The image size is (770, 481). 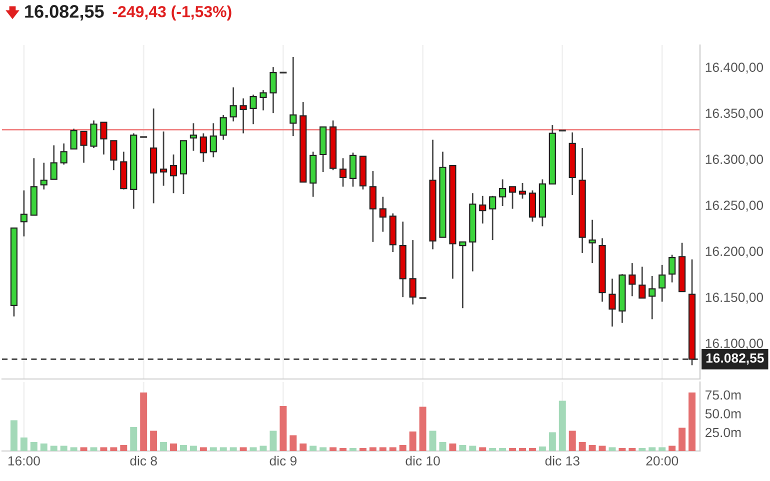 What do you see at coordinates (735, 298) in the screenshot?
I see `y-tick-label: 16.150,00` at bounding box center [735, 298].